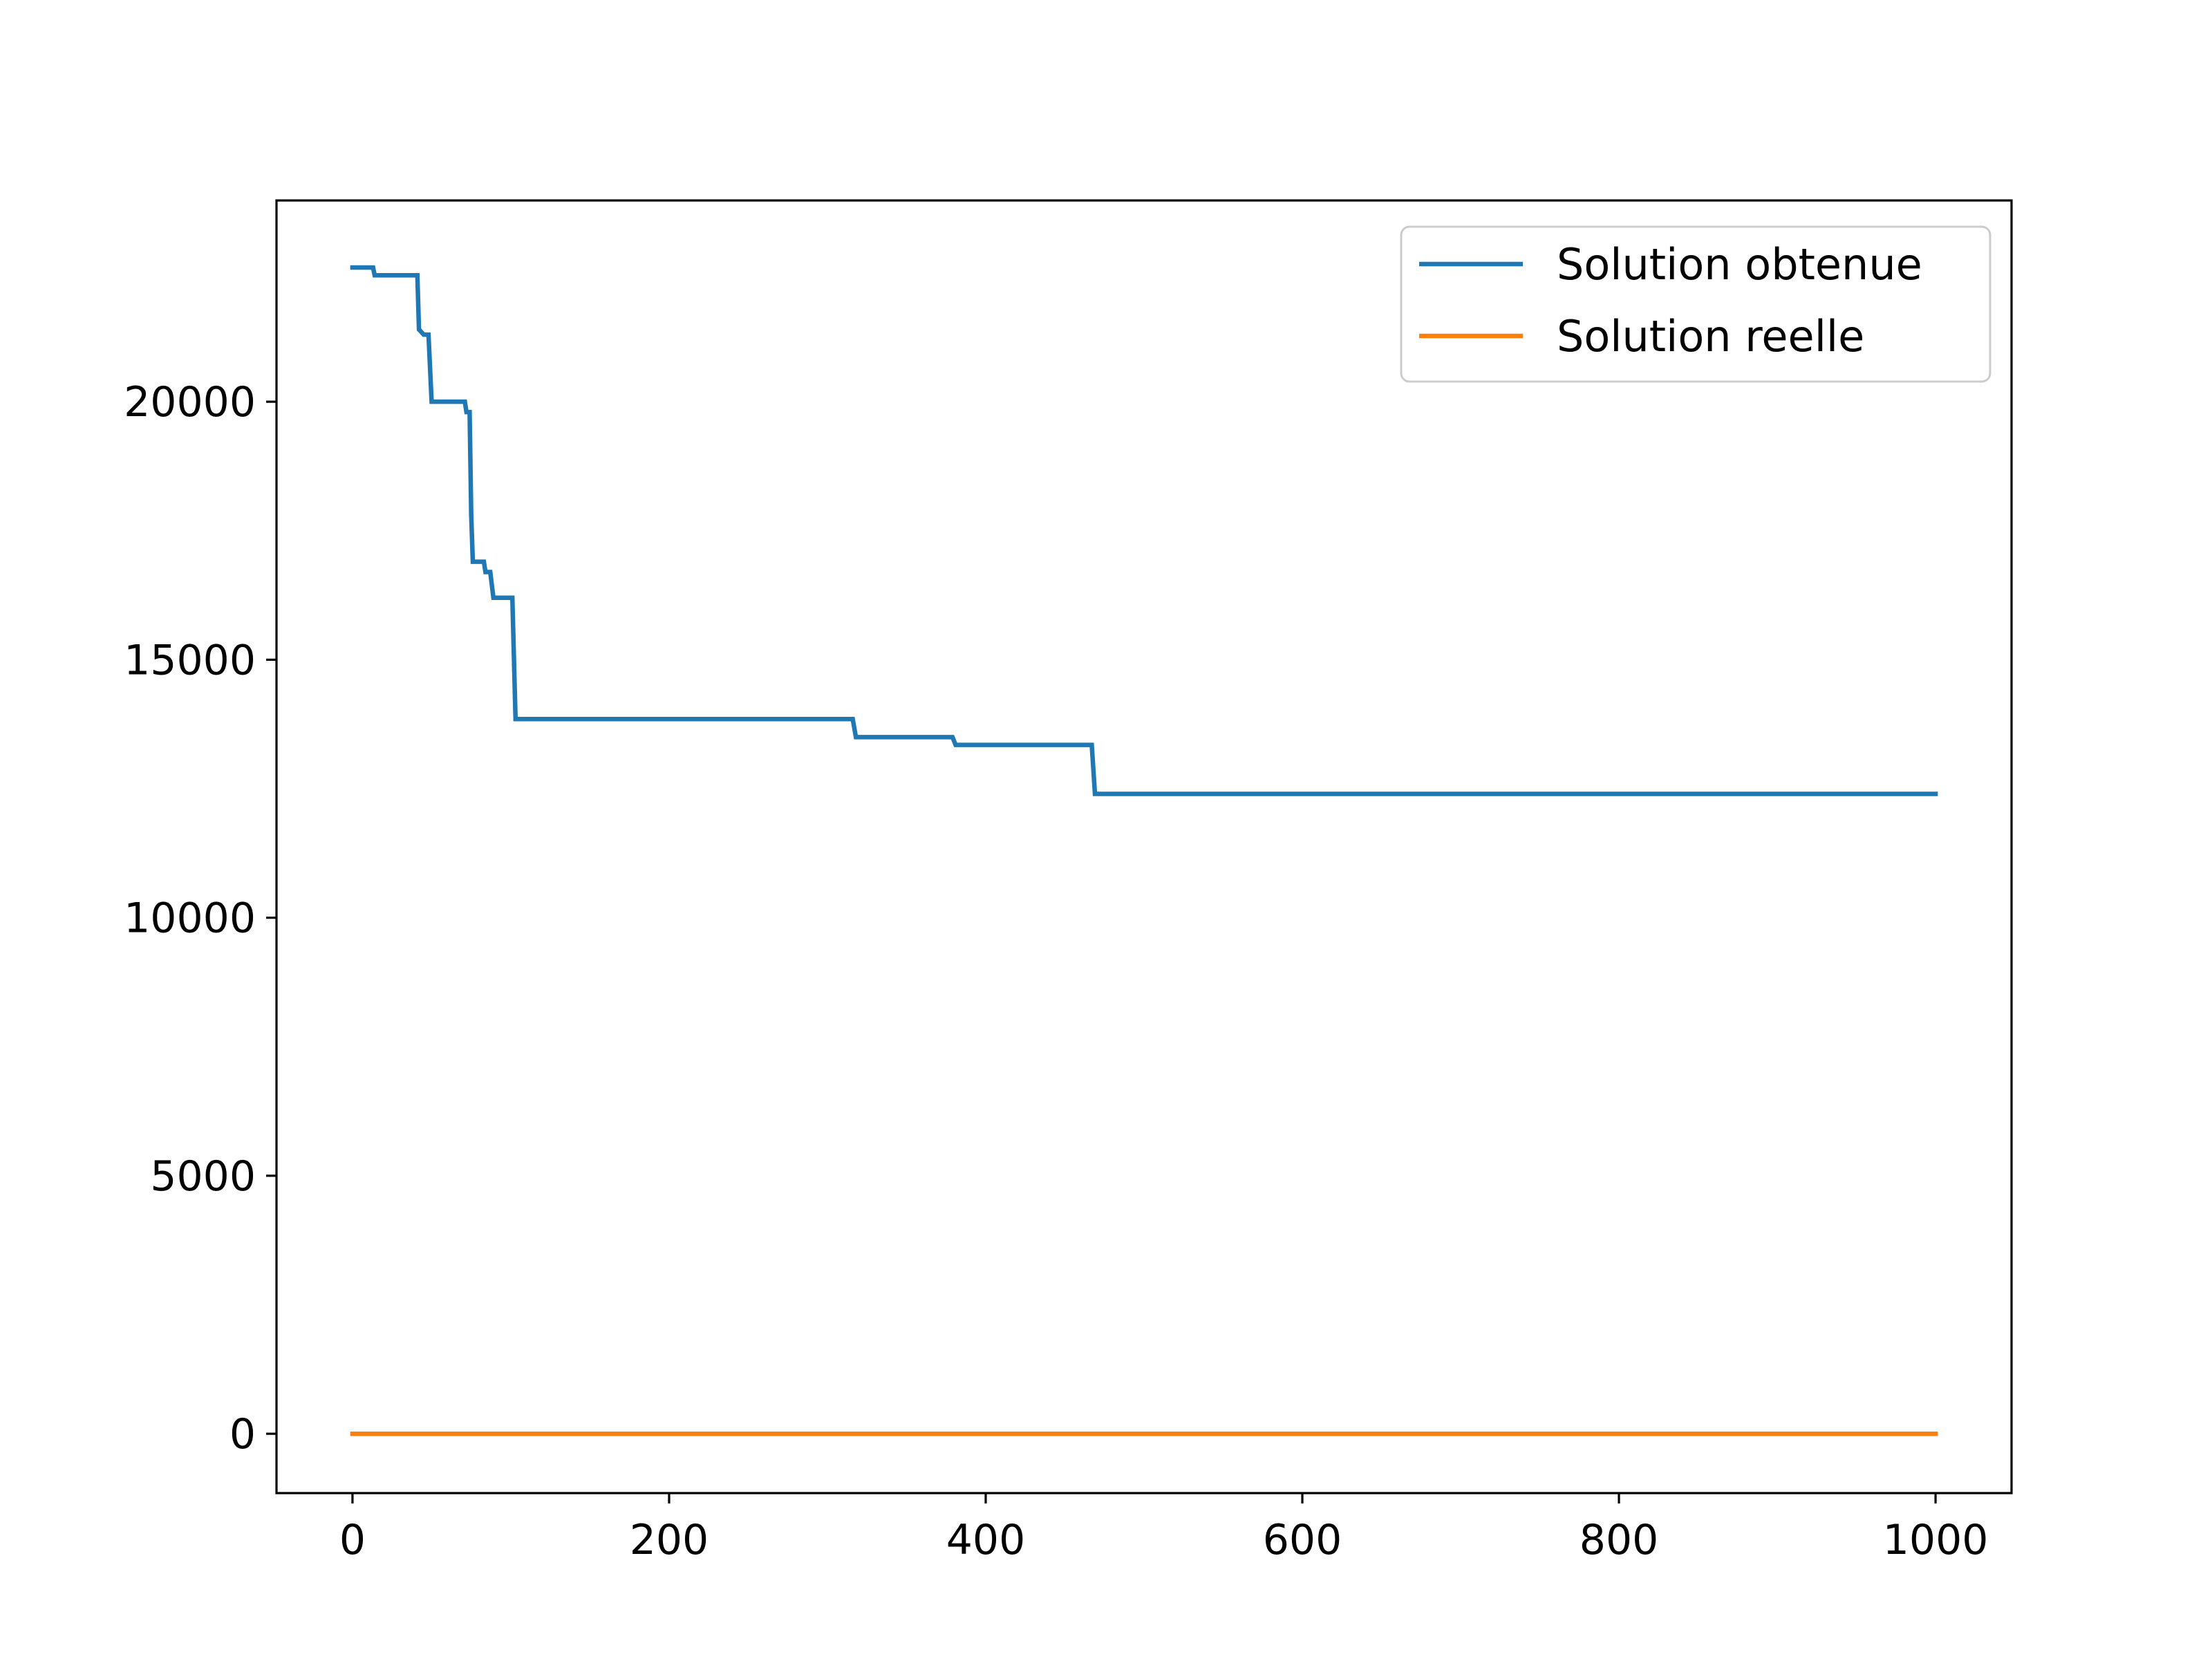 This screenshot has width=2212, height=1659. What do you see at coordinates (190, 660) in the screenshot?
I see `y-tick-label: 15000` at bounding box center [190, 660].